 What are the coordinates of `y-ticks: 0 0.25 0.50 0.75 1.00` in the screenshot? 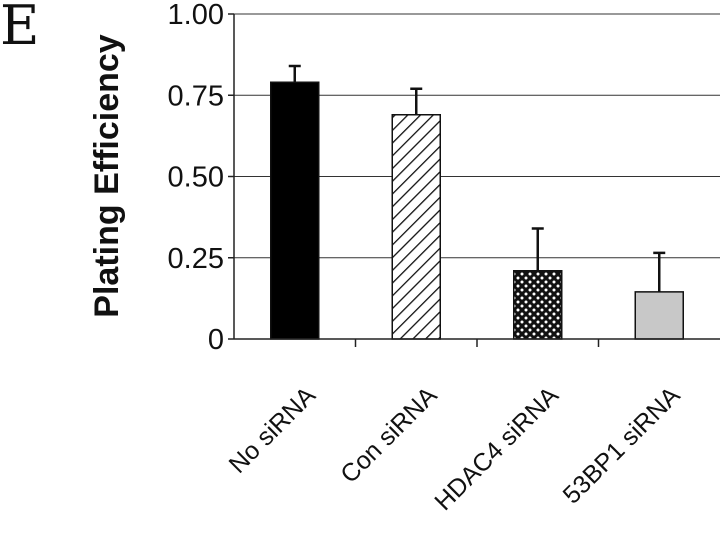 It's located at (201, 178).